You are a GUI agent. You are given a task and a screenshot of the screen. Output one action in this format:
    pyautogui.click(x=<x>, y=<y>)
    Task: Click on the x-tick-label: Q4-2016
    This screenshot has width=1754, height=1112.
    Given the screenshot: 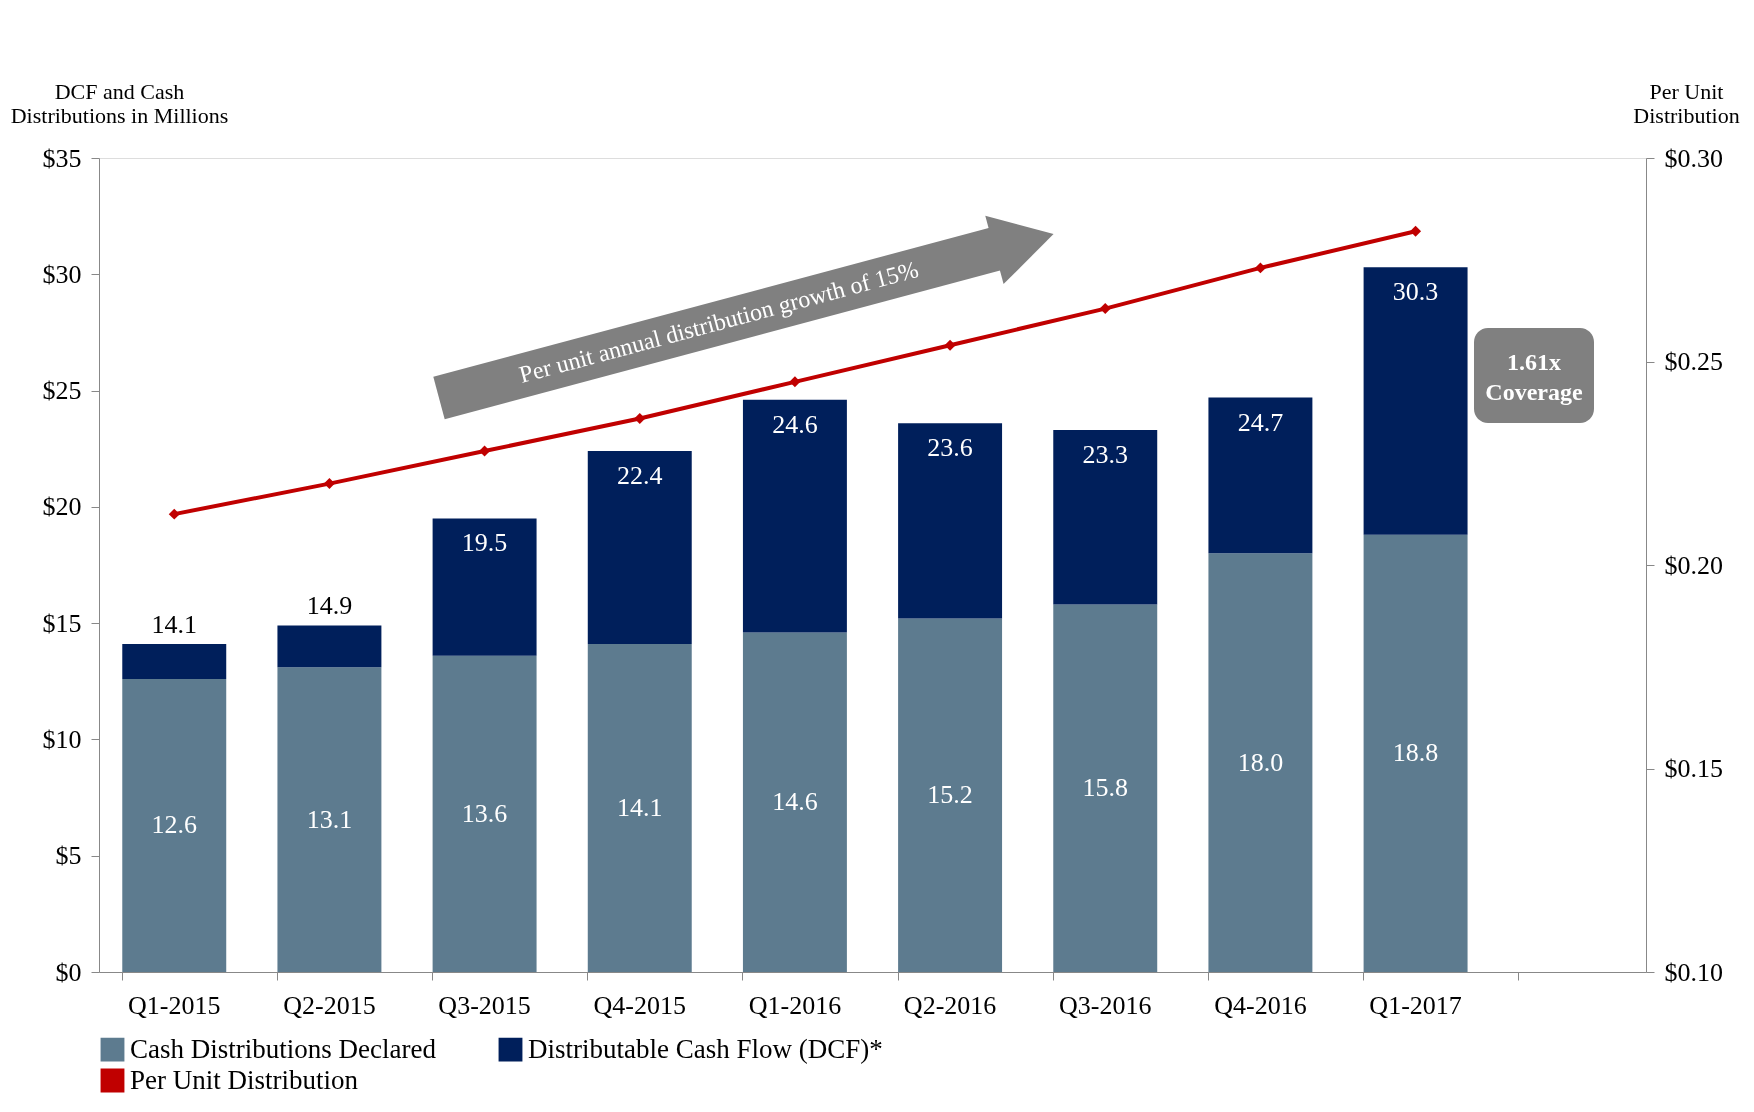 What is the action you would take?
    pyautogui.click(x=1260, y=1005)
    